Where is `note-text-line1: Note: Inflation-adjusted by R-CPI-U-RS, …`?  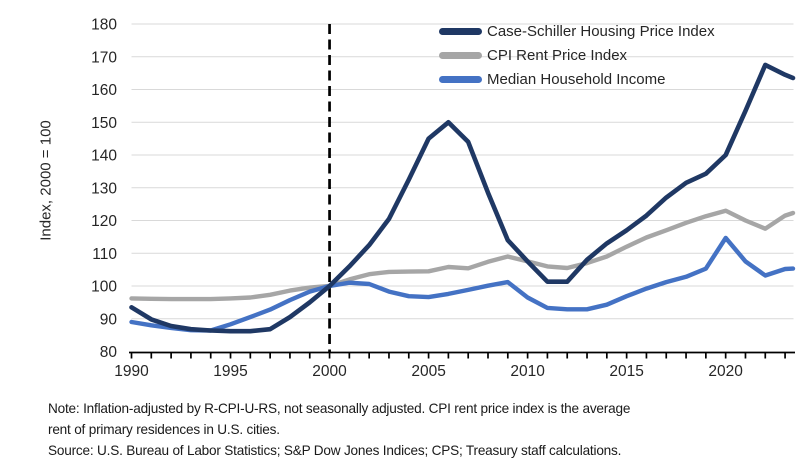
note-text-line1: Note: Inflation-adjusted by R-CPI-U-RS, … is located at coordinates (339, 408).